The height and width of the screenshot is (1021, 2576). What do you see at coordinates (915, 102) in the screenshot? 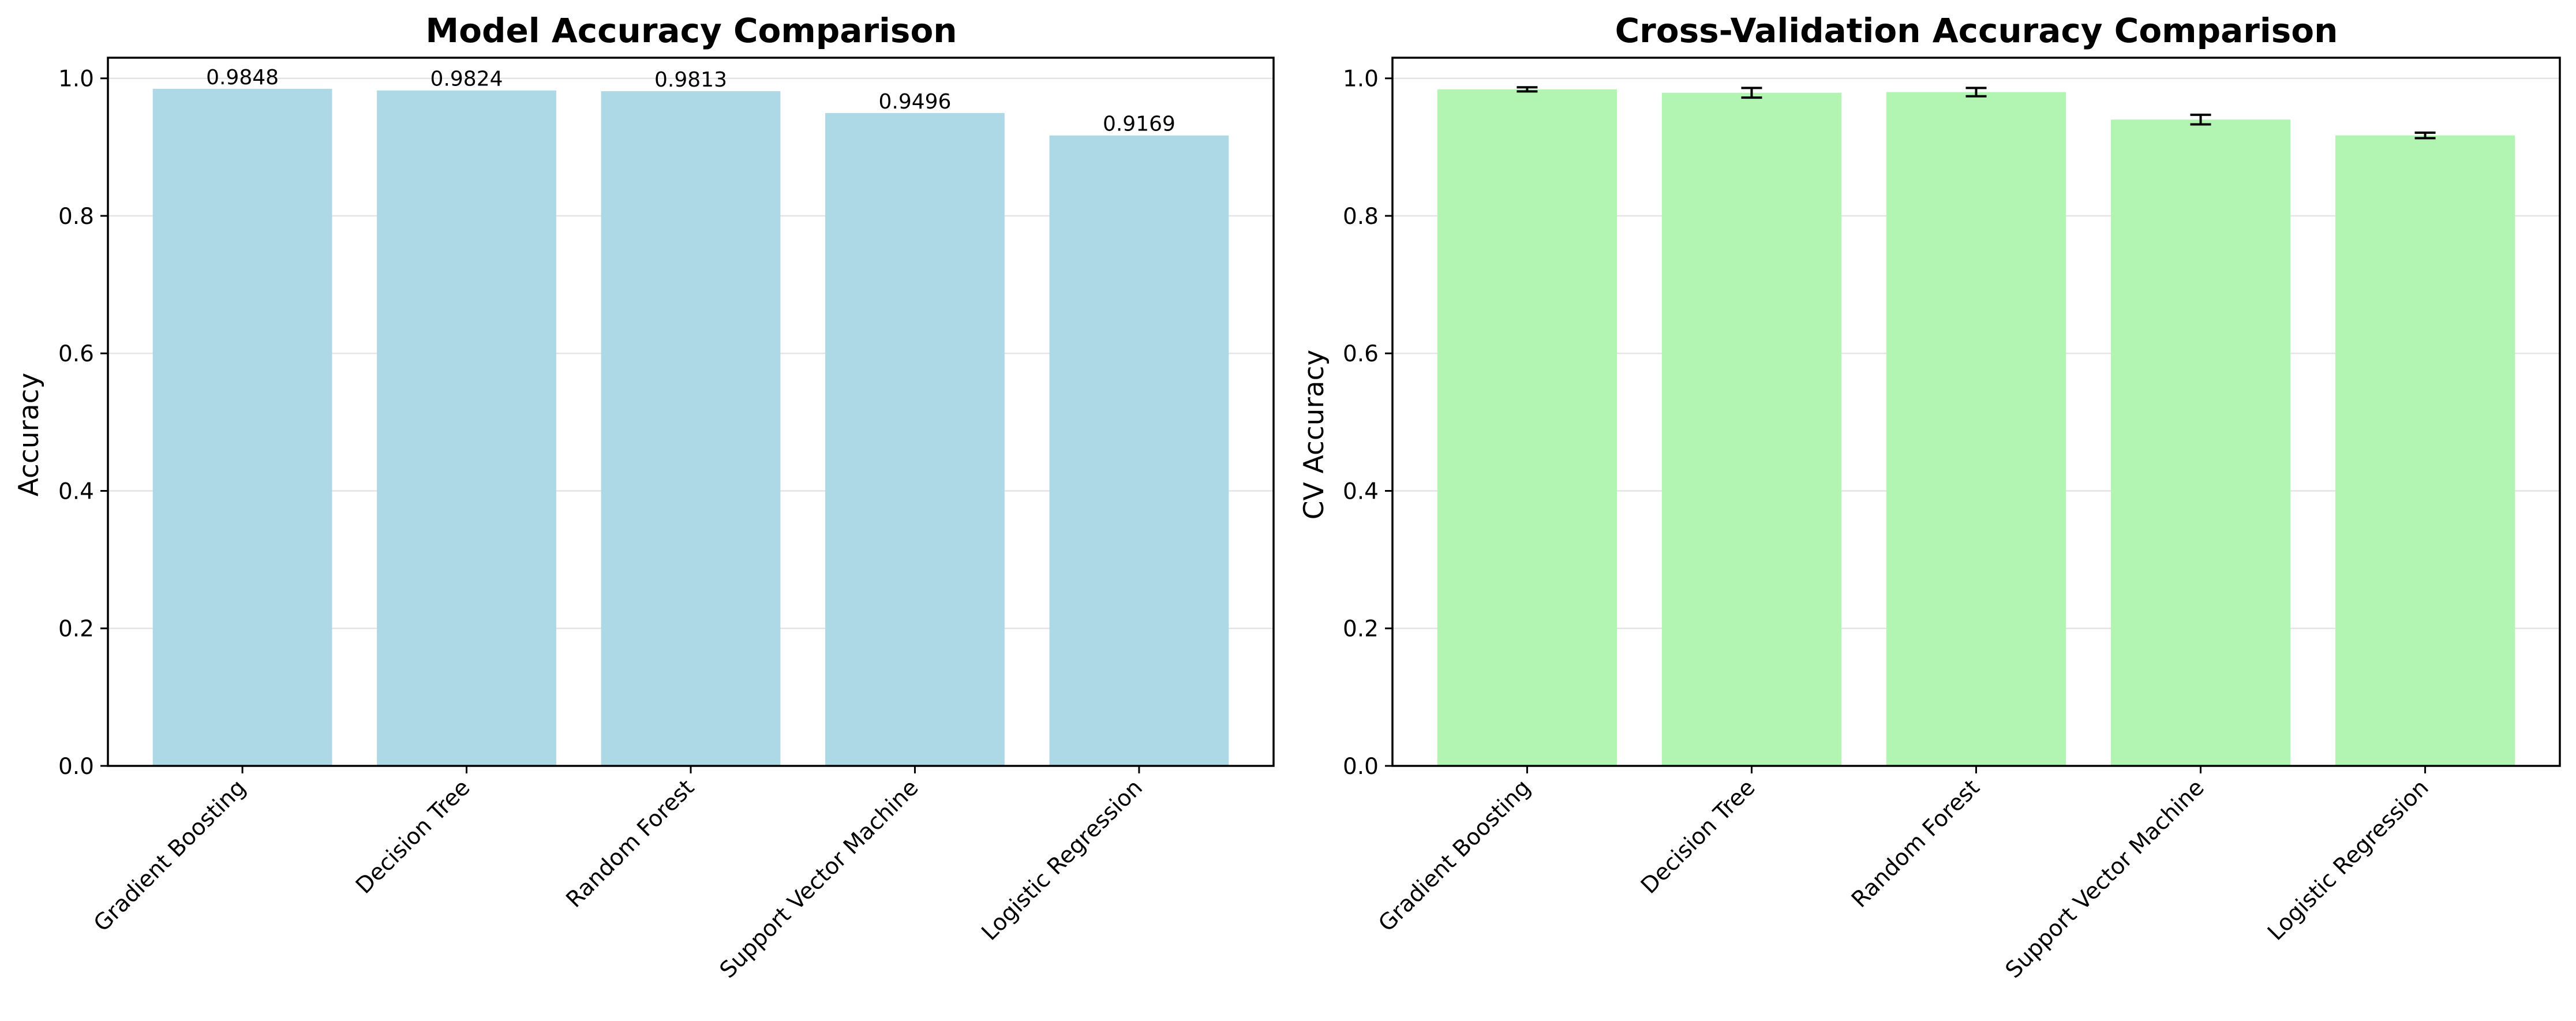
I see `data-label: 0.9496` at bounding box center [915, 102].